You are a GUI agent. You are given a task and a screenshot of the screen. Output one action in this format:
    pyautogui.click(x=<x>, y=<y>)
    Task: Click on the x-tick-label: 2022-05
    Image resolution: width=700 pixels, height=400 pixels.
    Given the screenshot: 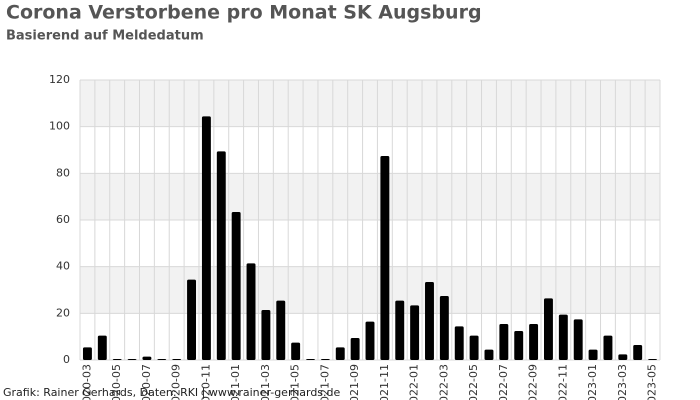 What is the action you would take?
    pyautogui.click(x=473, y=382)
    